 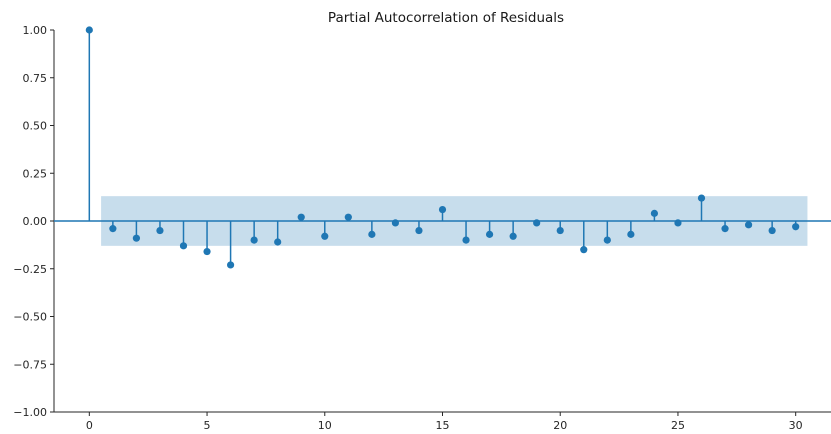 What do you see at coordinates (443, 425) in the screenshot?
I see `x-tick-label: 15` at bounding box center [443, 425].